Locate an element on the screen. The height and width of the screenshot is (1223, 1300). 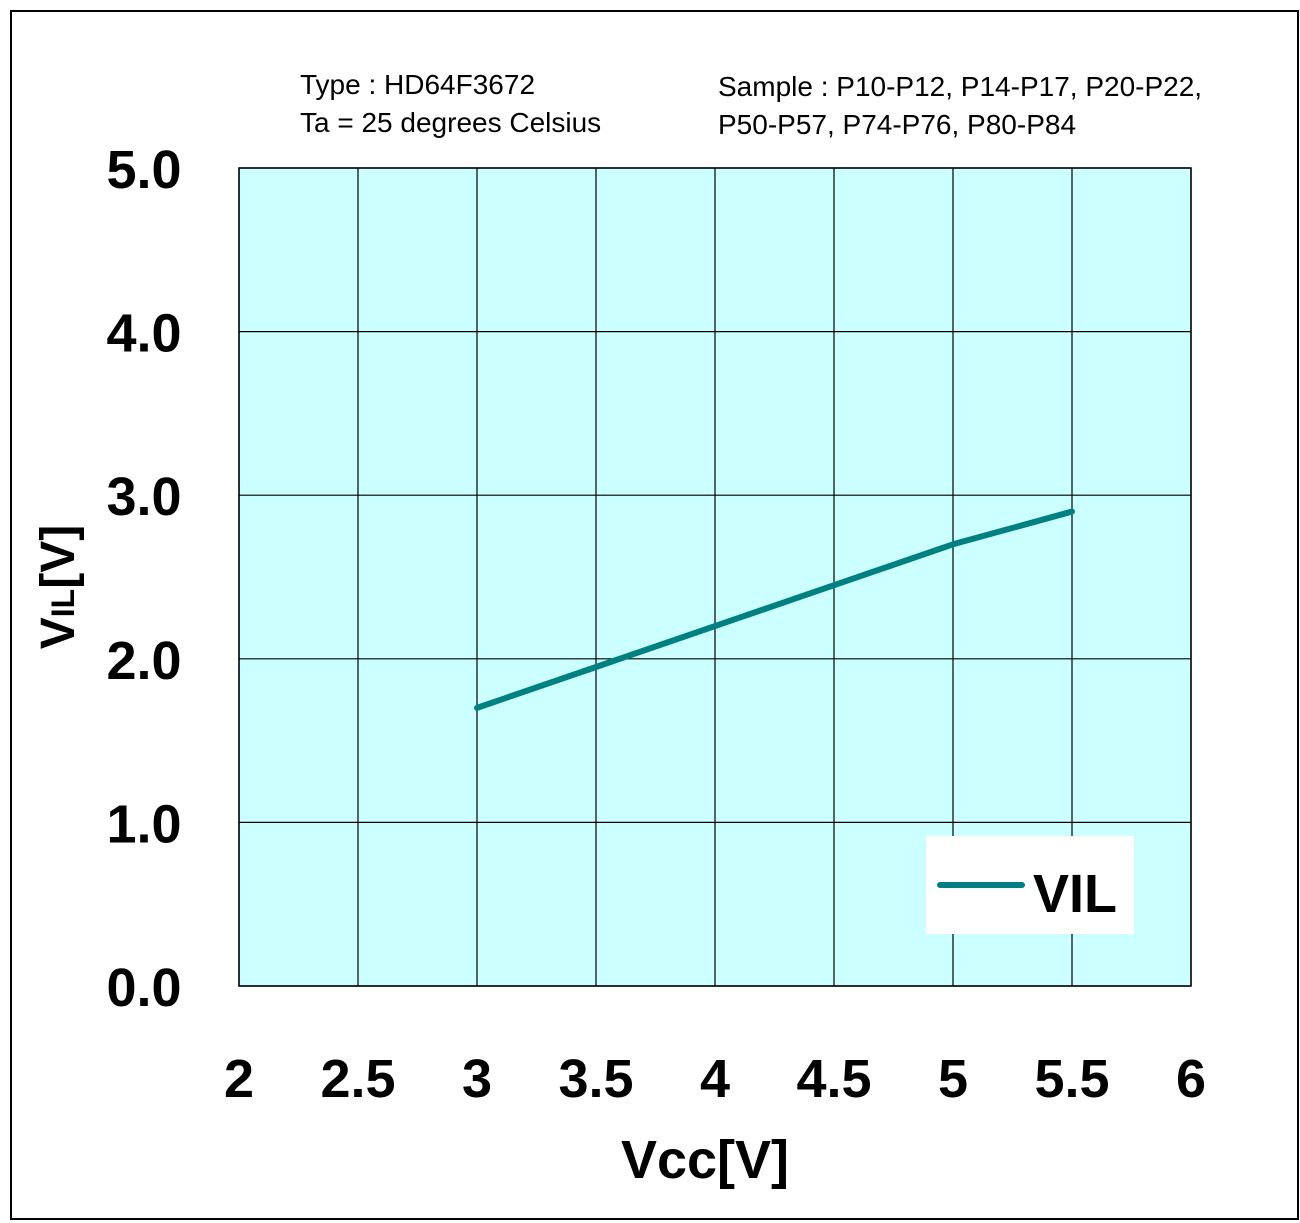
x-tick-label-1: 2.5 is located at coordinates (357, 1079).